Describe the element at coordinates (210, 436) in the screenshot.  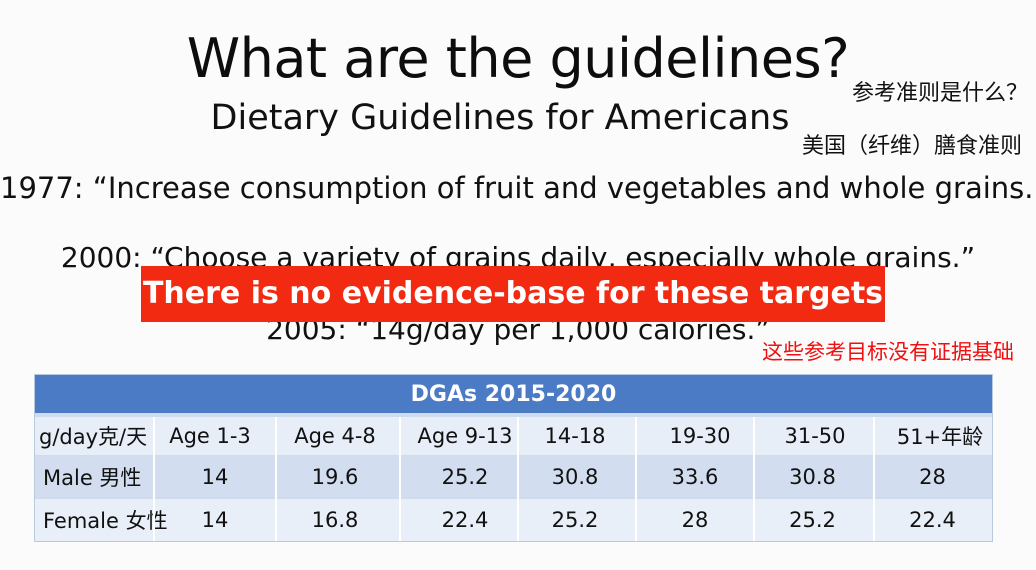
I see `column-header: Age 1-3` at that location.